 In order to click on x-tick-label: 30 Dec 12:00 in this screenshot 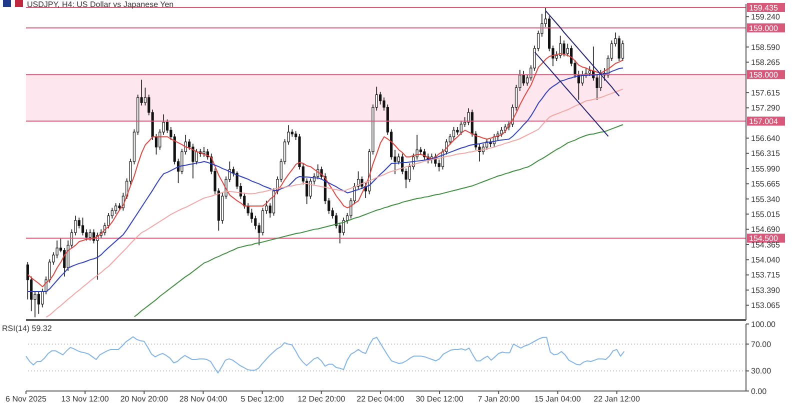, I will do `click(440, 398)`.